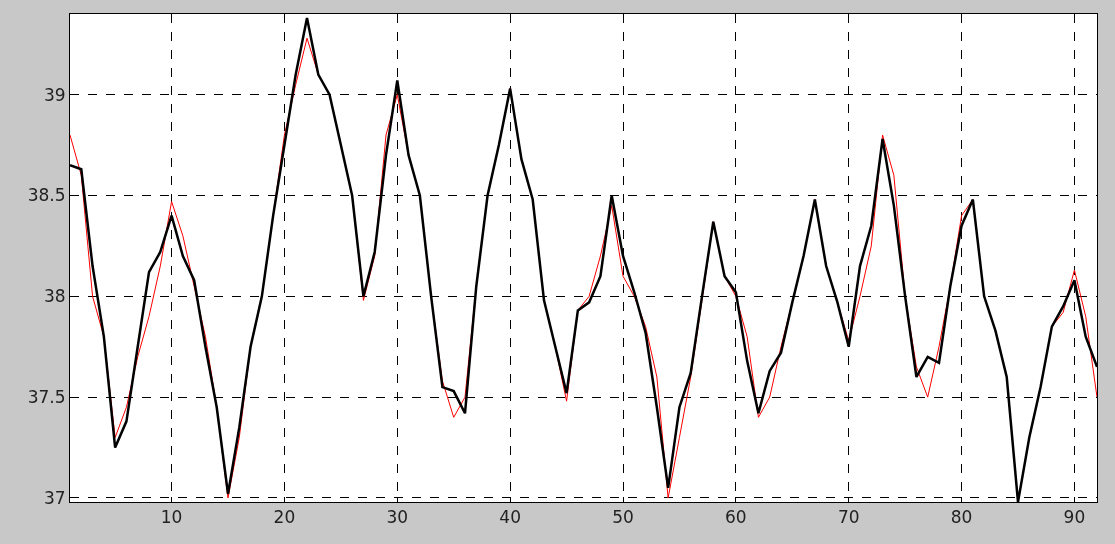 The width and height of the screenshot is (1115, 544). I want to click on x-tick-label: 10, so click(171, 517).